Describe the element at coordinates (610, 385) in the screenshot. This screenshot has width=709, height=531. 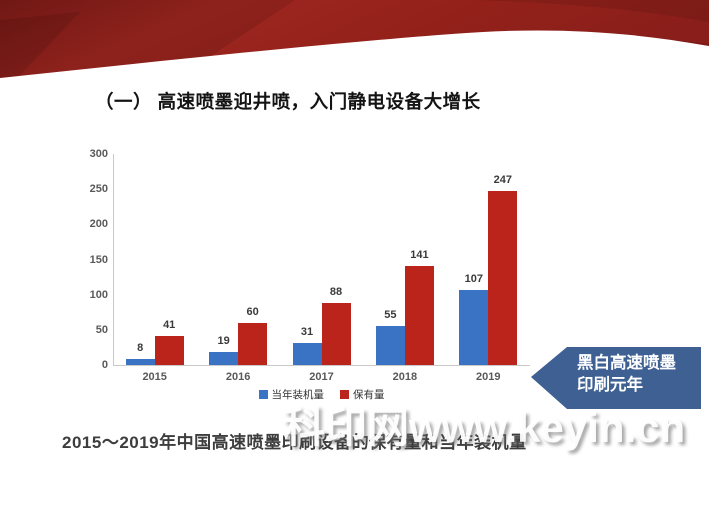
I see `callout-text-line2: 印刷元年` at that location.